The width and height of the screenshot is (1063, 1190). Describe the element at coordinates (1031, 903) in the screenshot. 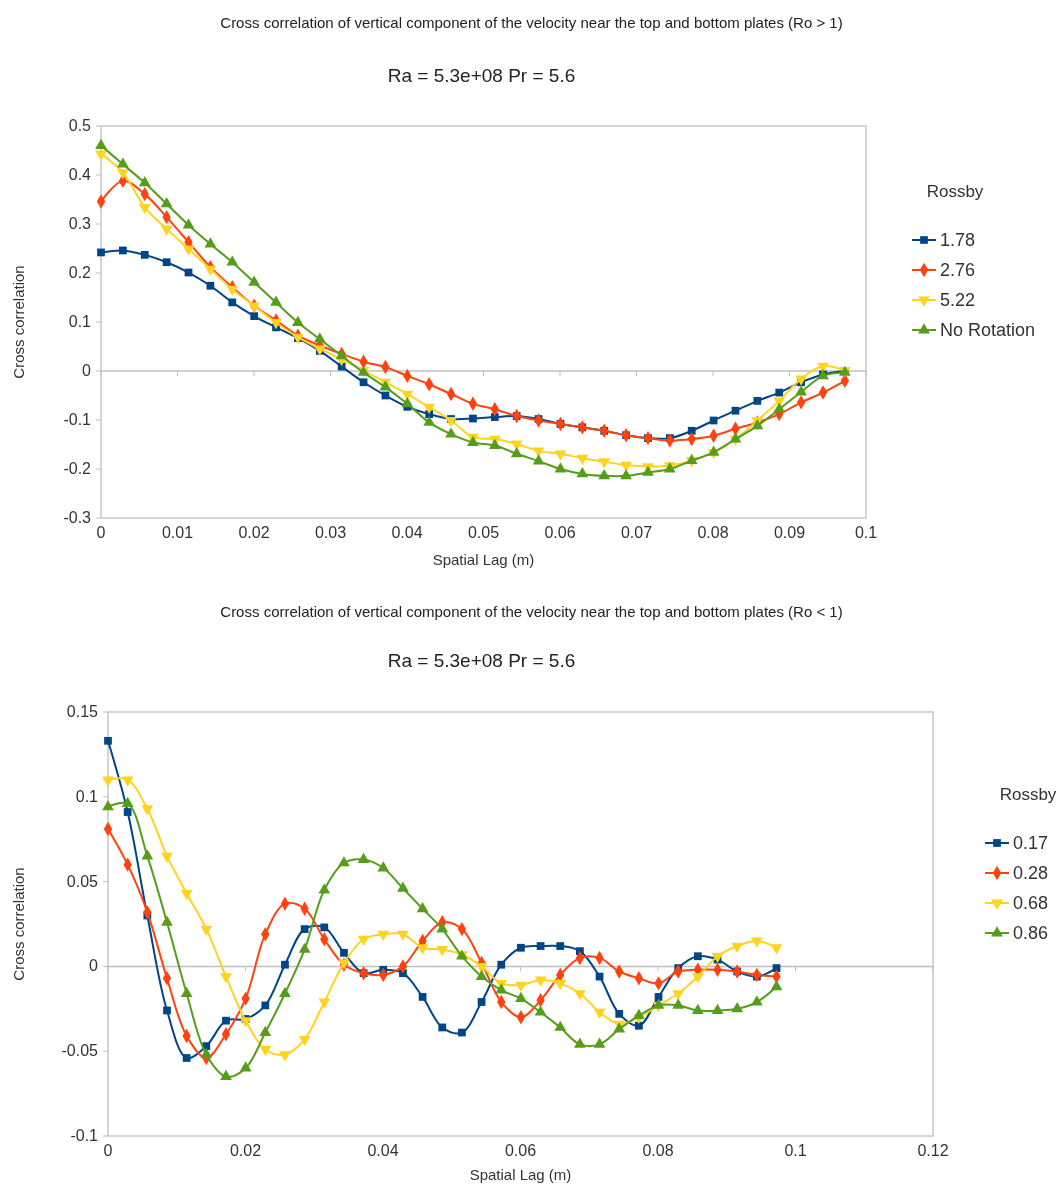

I see `legend-label: 0.68` at that location.